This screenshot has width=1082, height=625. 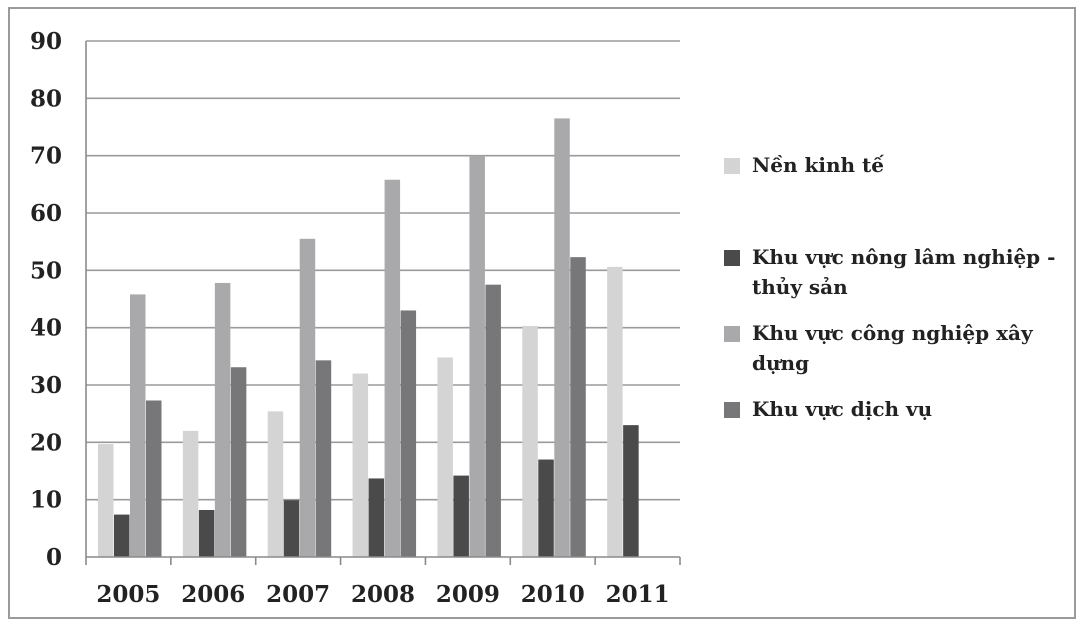 I want to click on x-tick-label: 2007, so click(x=298, y=594).